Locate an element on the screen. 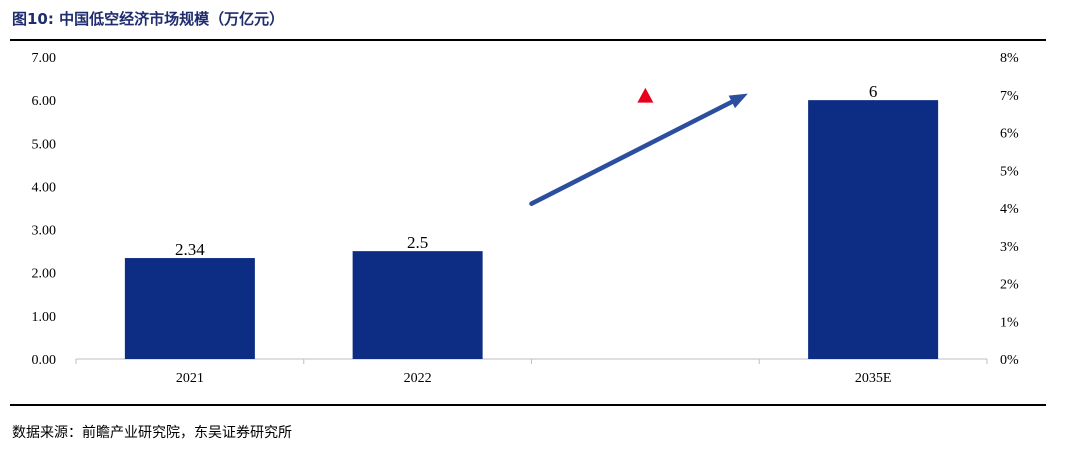 This screenshot has width=1066, height=455. figure-title: 图10: 中国低空经济市场规模（万亿元） is located at coordinates (148, 19).